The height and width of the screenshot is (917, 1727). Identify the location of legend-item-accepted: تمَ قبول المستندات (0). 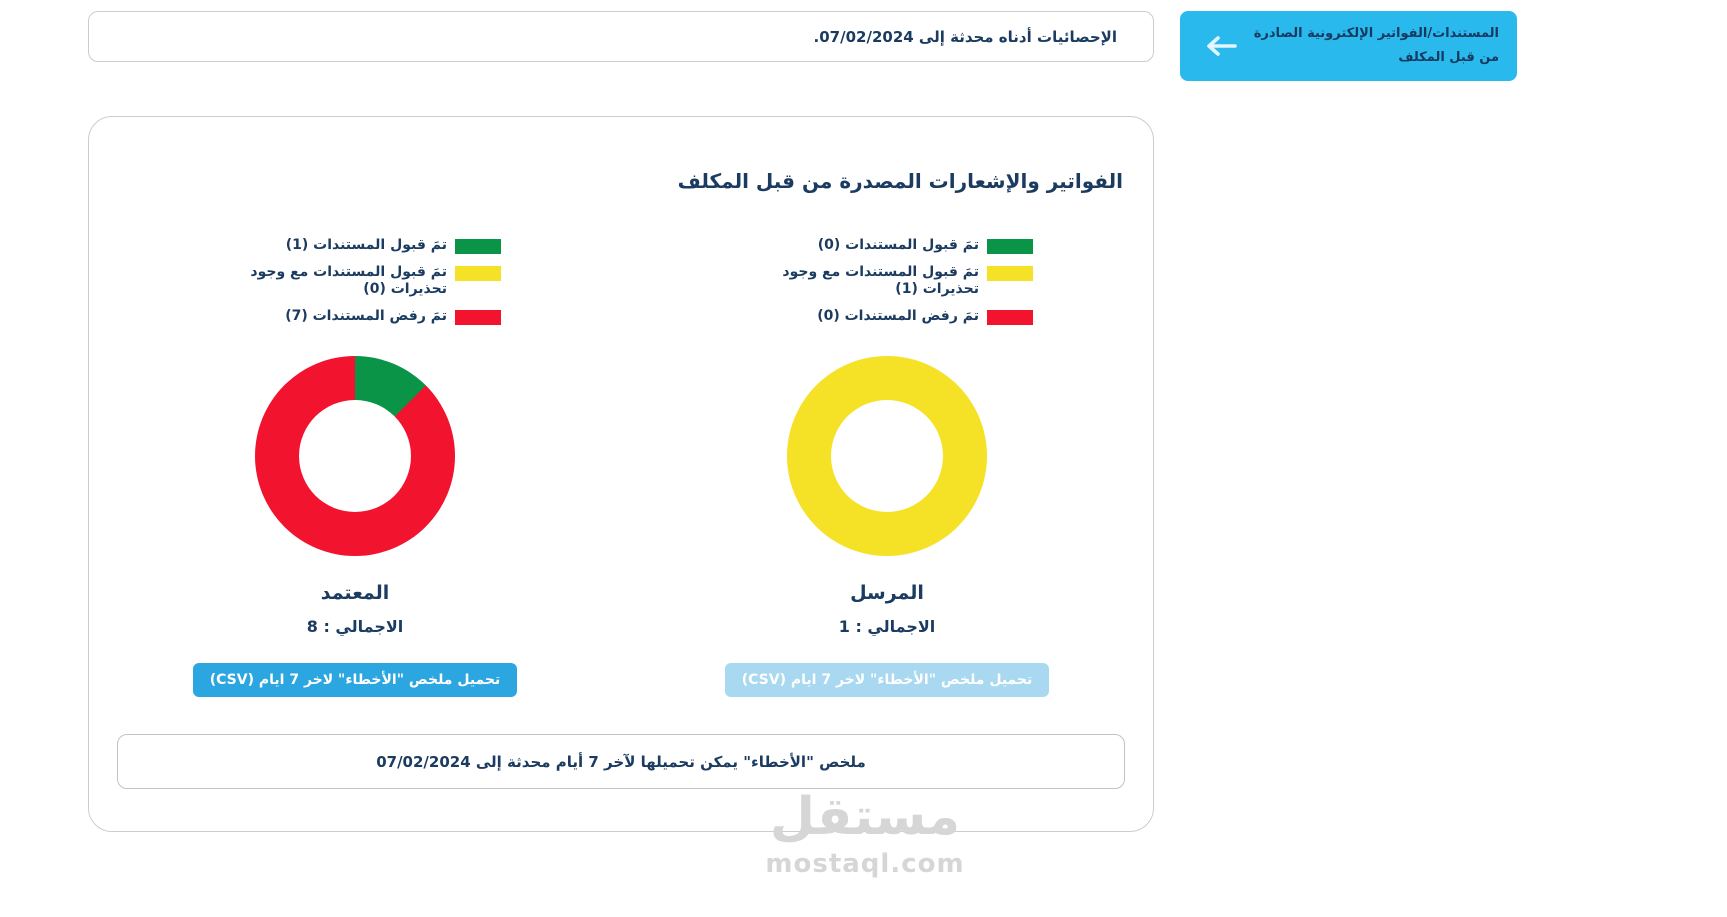
(887, 246).